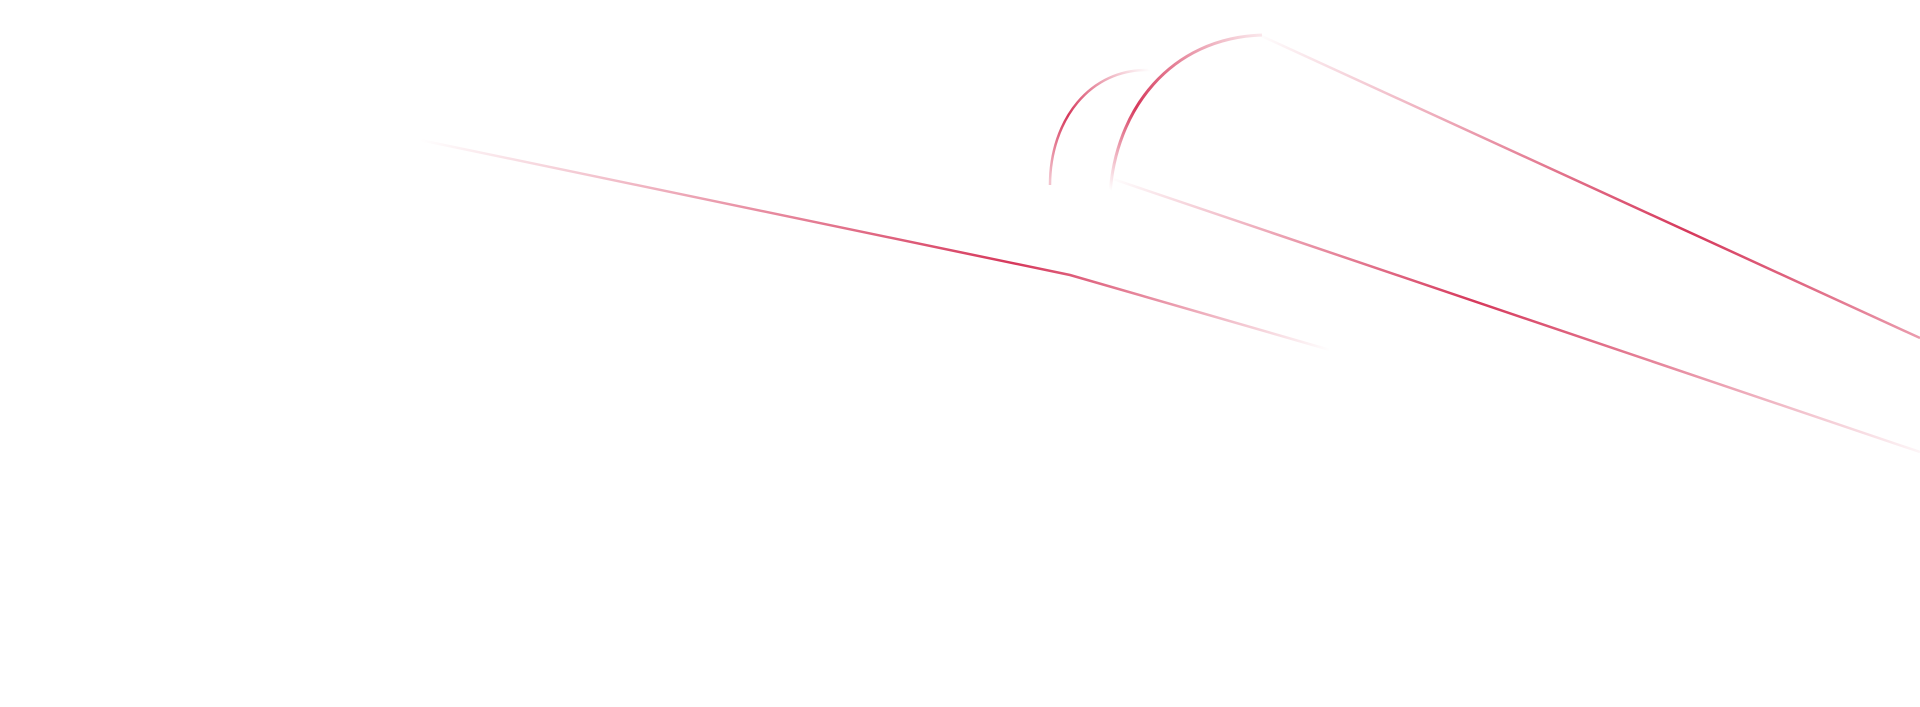 This screenshot has height=707, width=1920. What do you see at coordinates (875, 245) in the screenshot?
I see `diagonal-line-left` at bounding box center [875, 245].